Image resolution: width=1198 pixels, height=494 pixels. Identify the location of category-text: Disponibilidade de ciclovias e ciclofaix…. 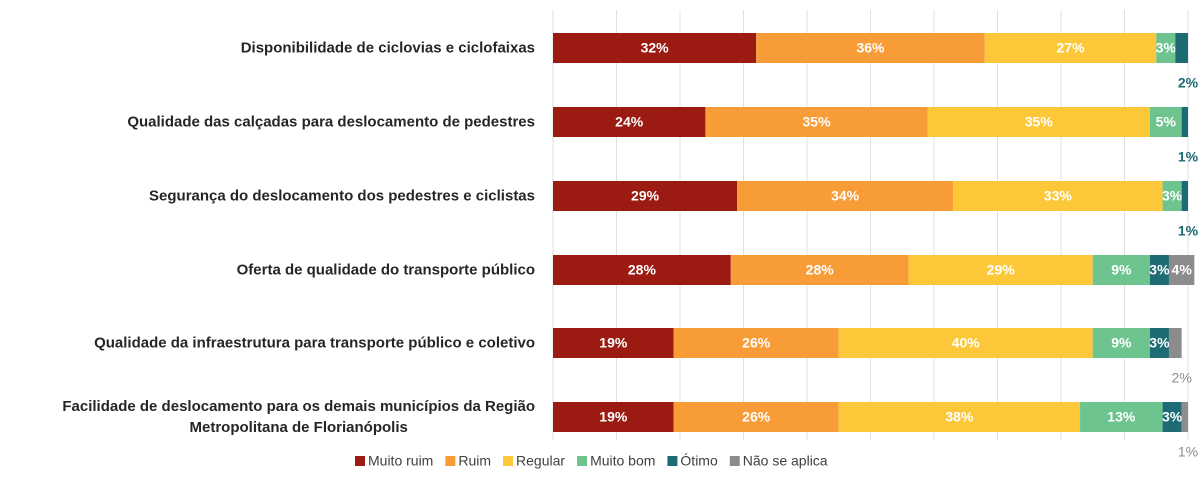
(387, 48).